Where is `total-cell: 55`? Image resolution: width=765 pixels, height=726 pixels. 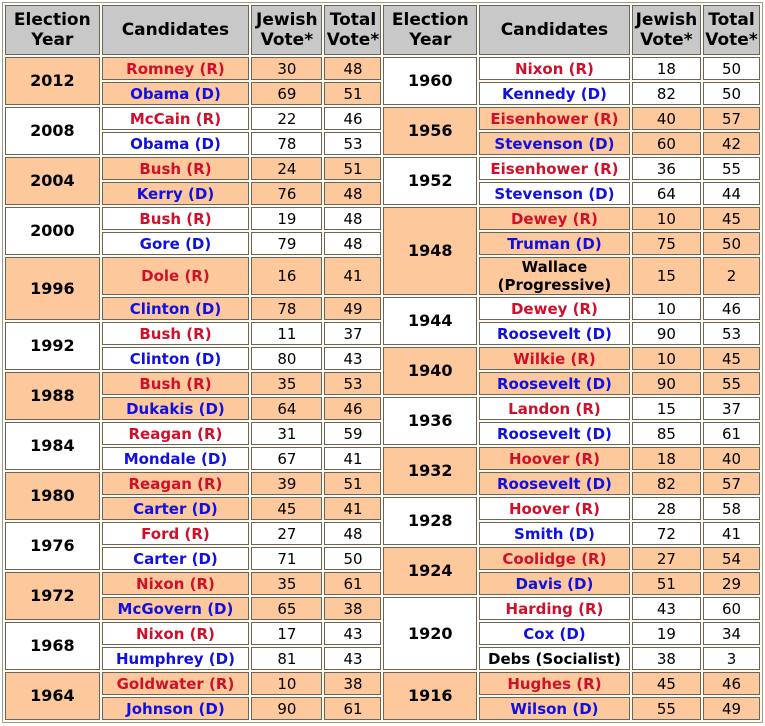
total-cell: 55 is located at coordinates (731, 383).